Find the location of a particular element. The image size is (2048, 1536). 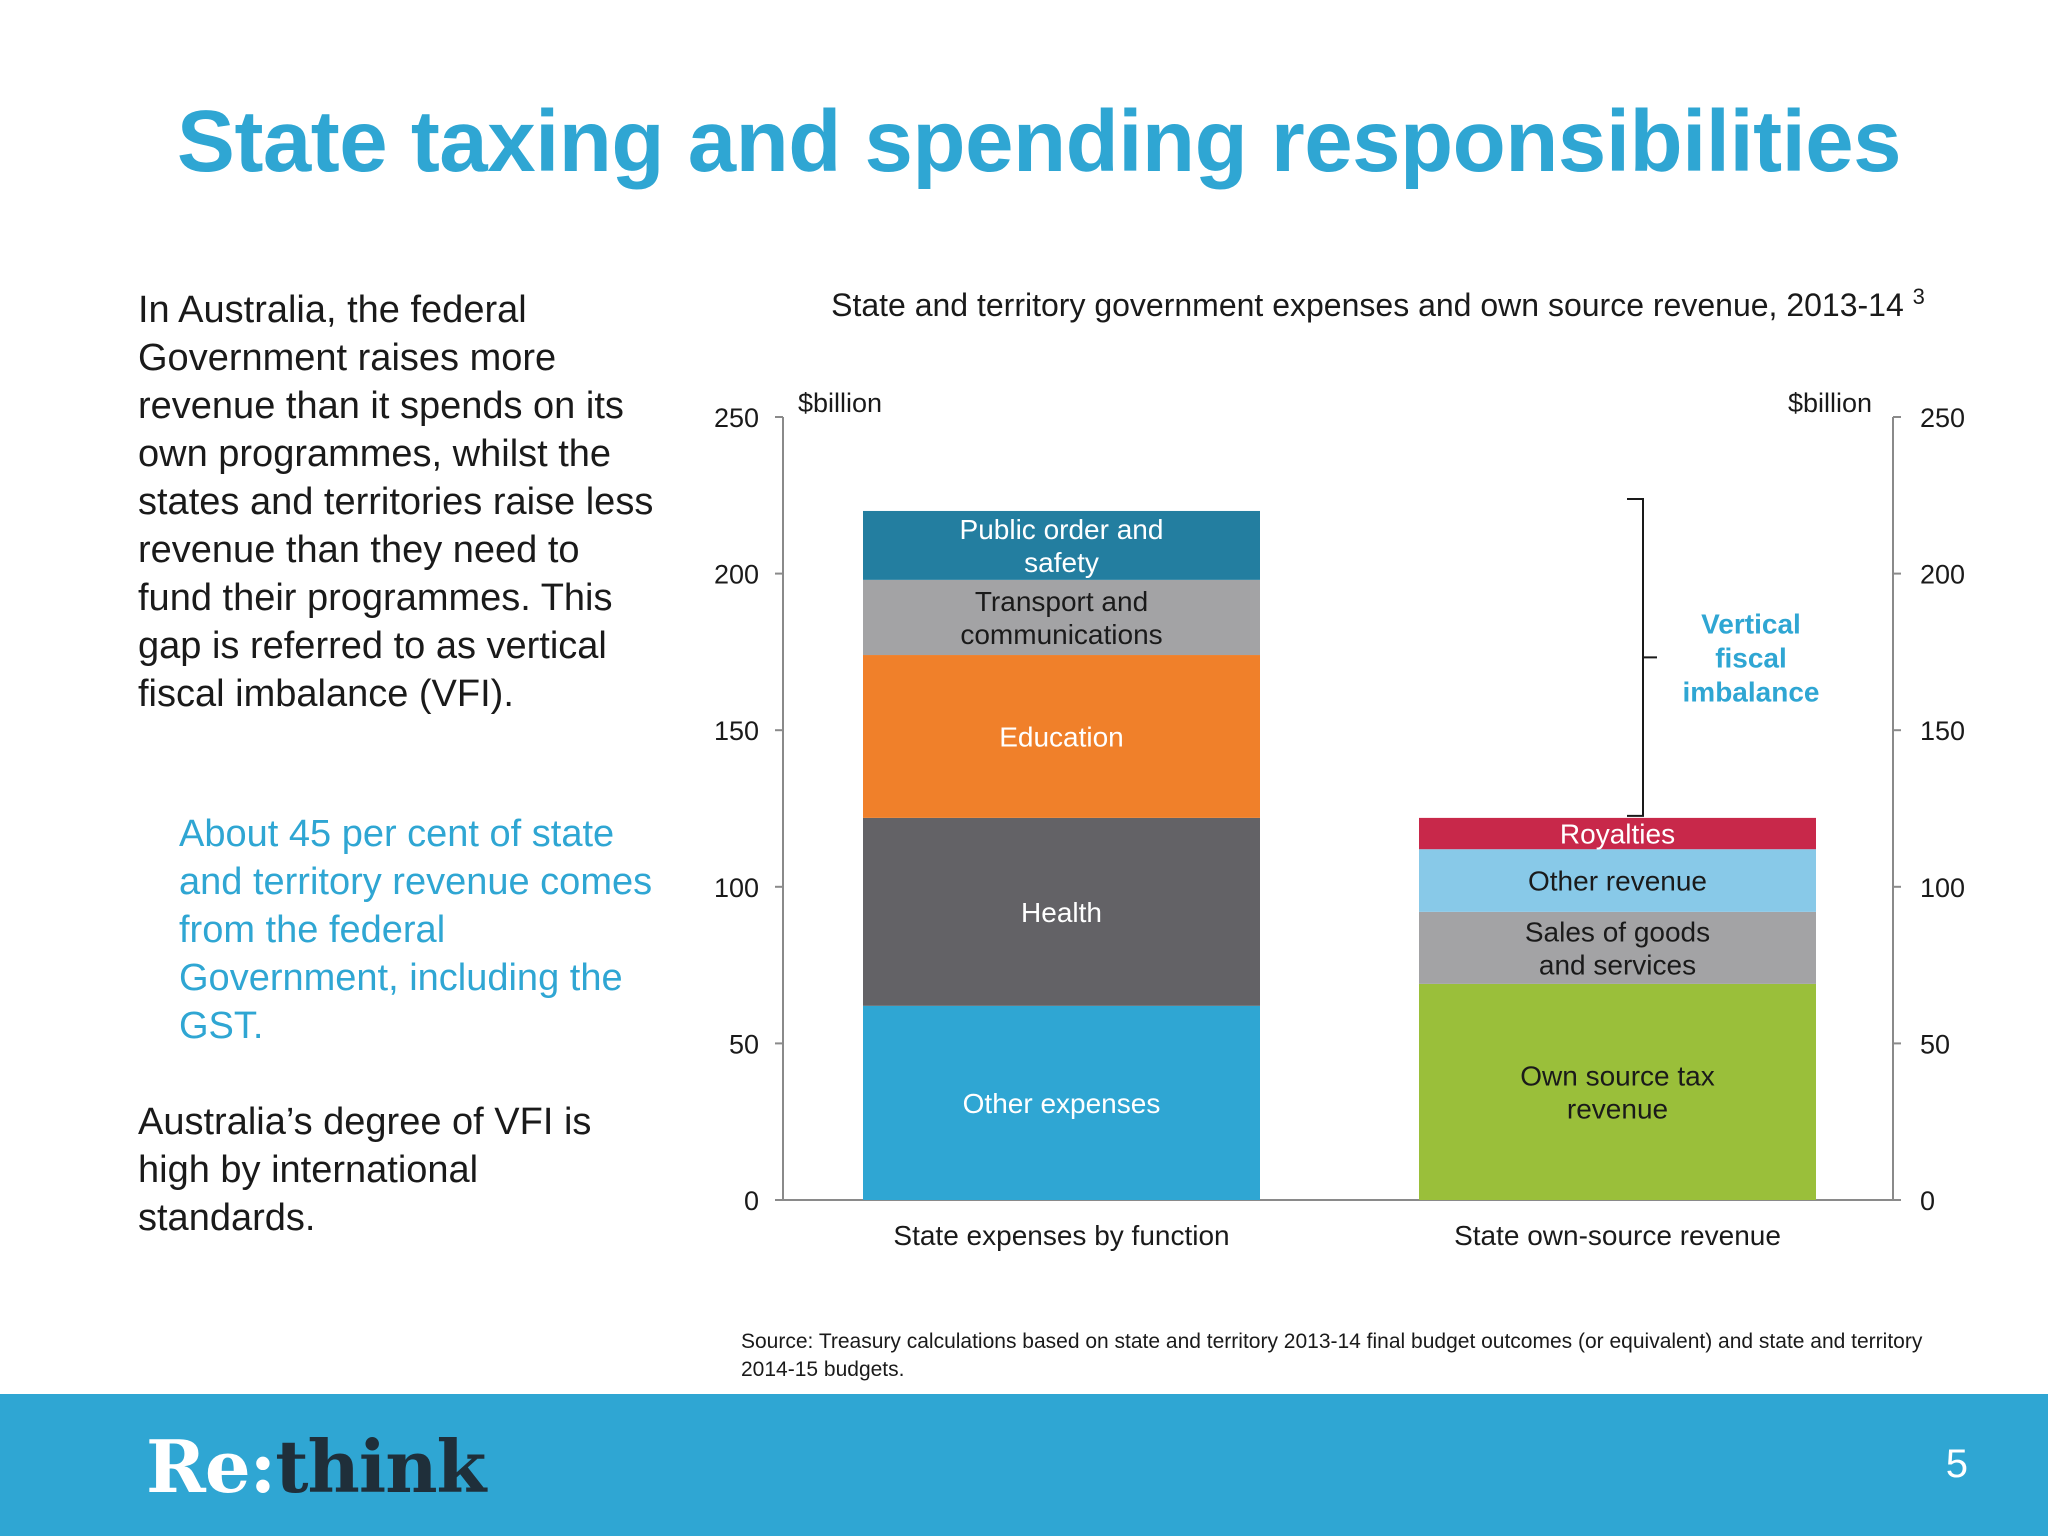

x-category-label: State expenses by function is located at coordinates (1061, 1235).